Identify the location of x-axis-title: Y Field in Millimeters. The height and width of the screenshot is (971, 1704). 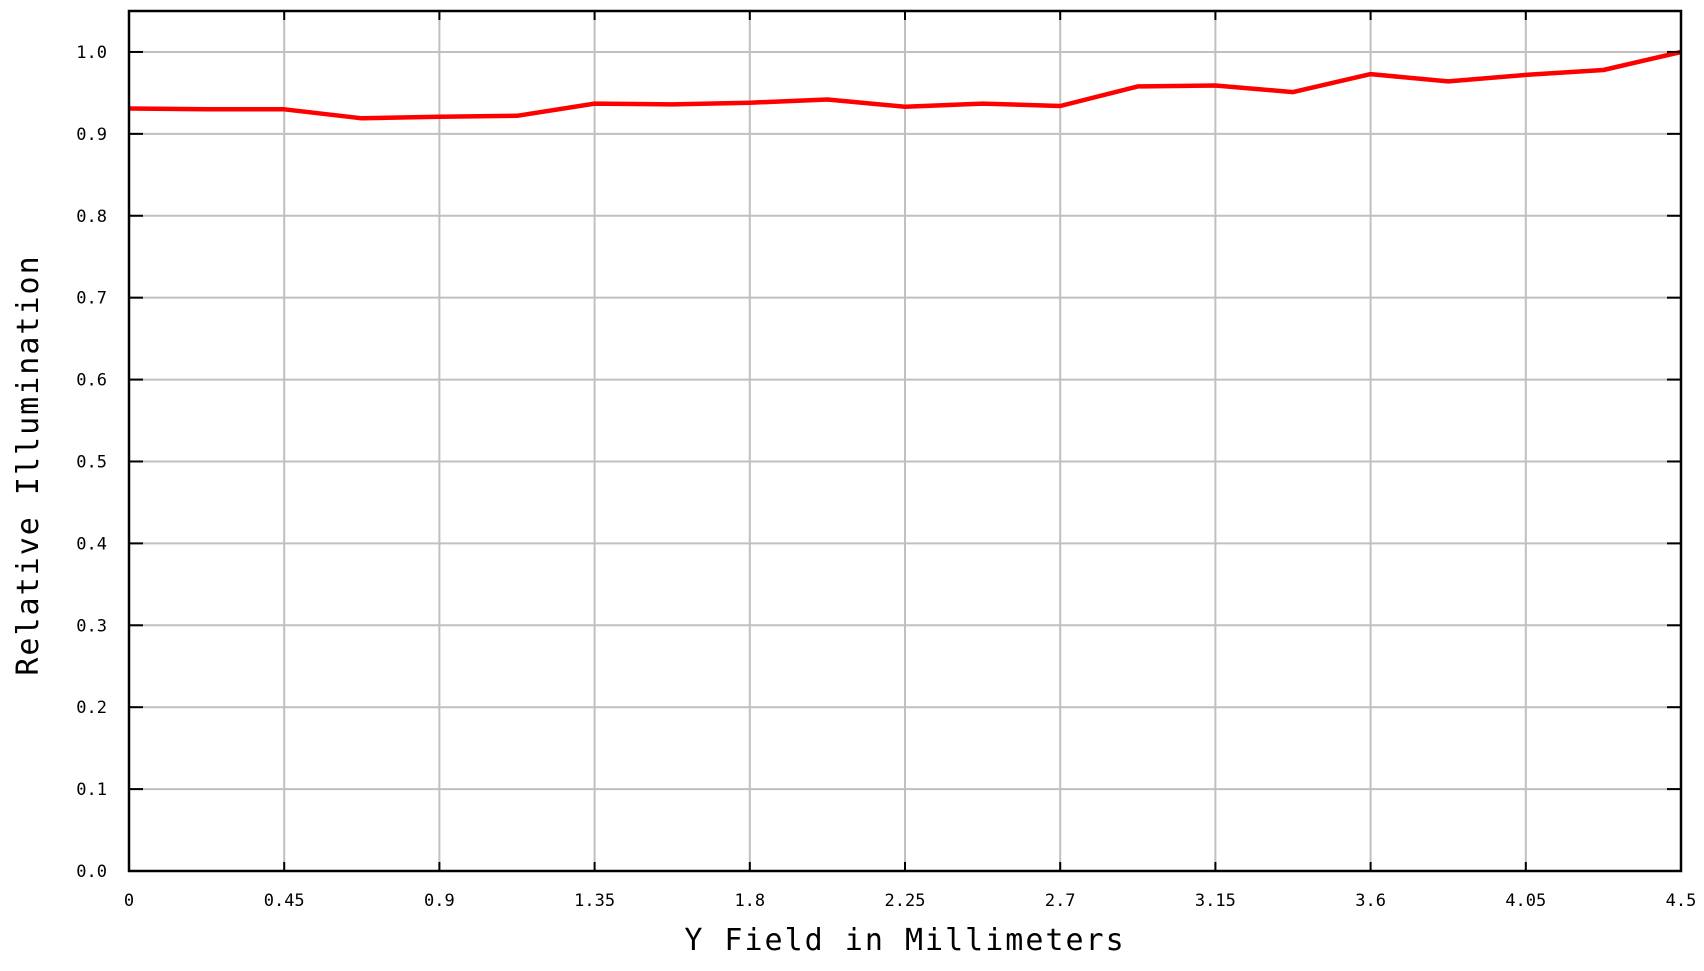
(904, 940).